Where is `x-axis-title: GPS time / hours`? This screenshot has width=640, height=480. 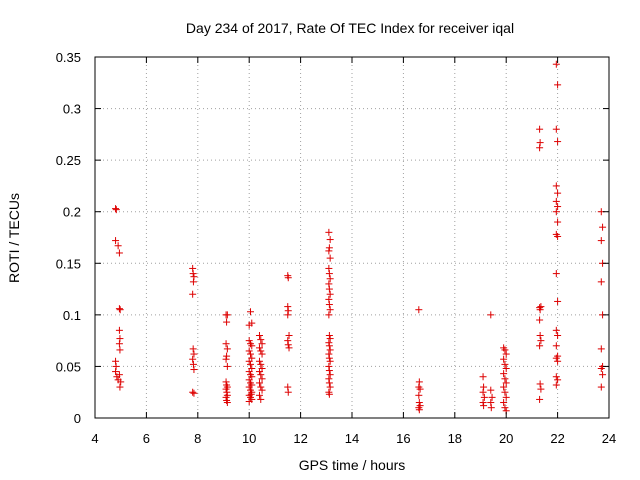
x-axis-title: GPS time / hours is located at coordinates (352, 465).